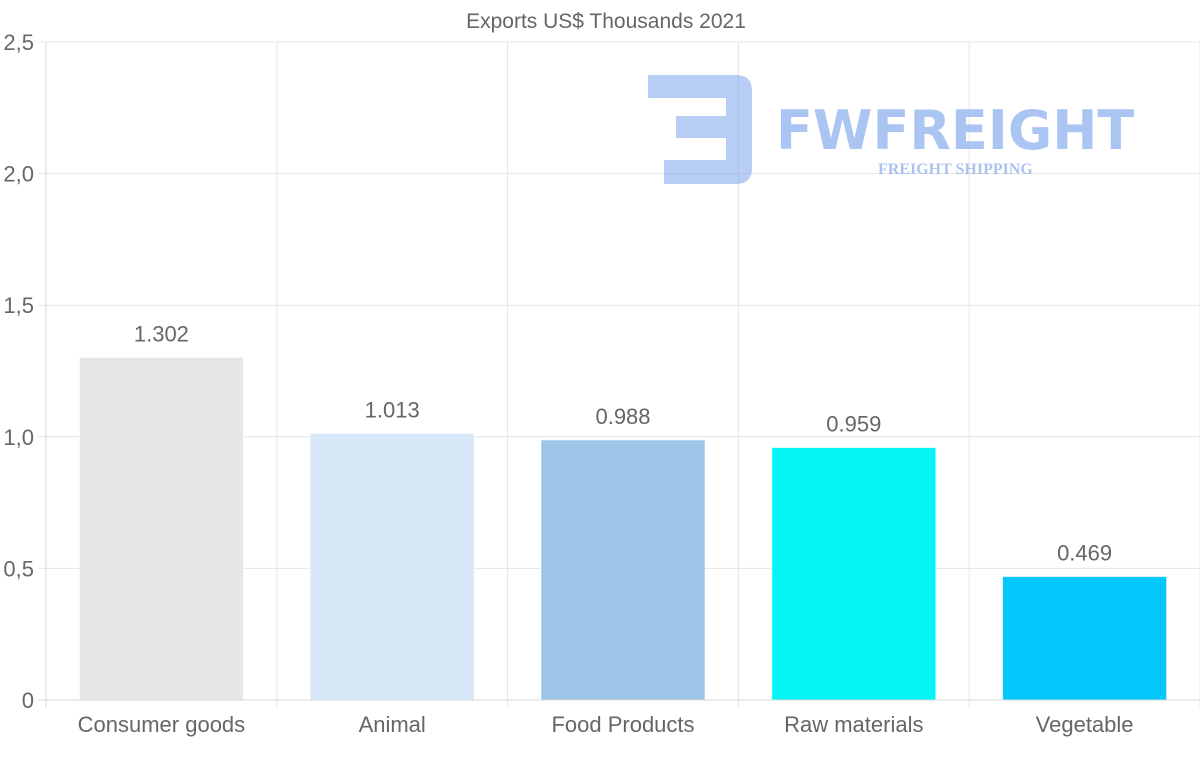 The height and width of the screenshot is (763, 1200). I want to click on bar-value-label: 1.013, so click(392, 409).